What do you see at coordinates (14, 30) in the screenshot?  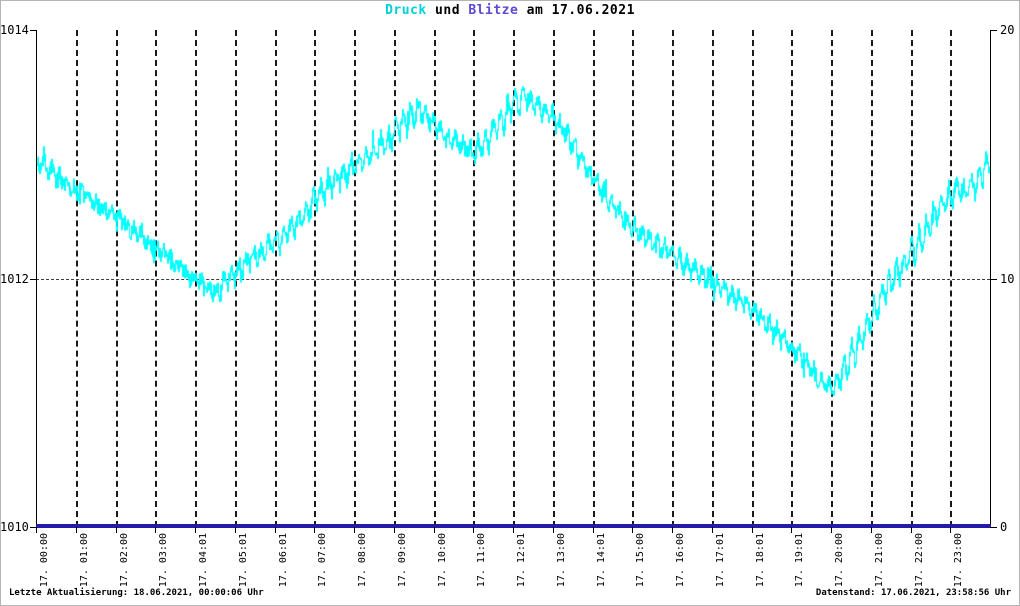 I see `y-axis-left-label: 1014` at bounding box center [14, 30].